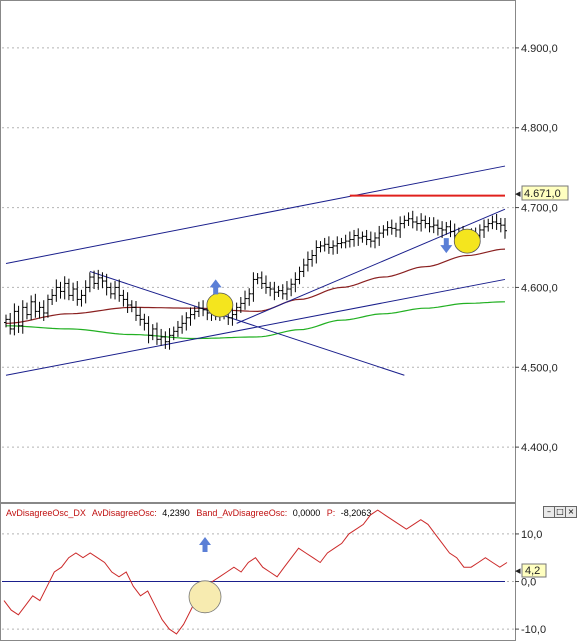  I want to click on highlight-ellipse, so click(220, 305).